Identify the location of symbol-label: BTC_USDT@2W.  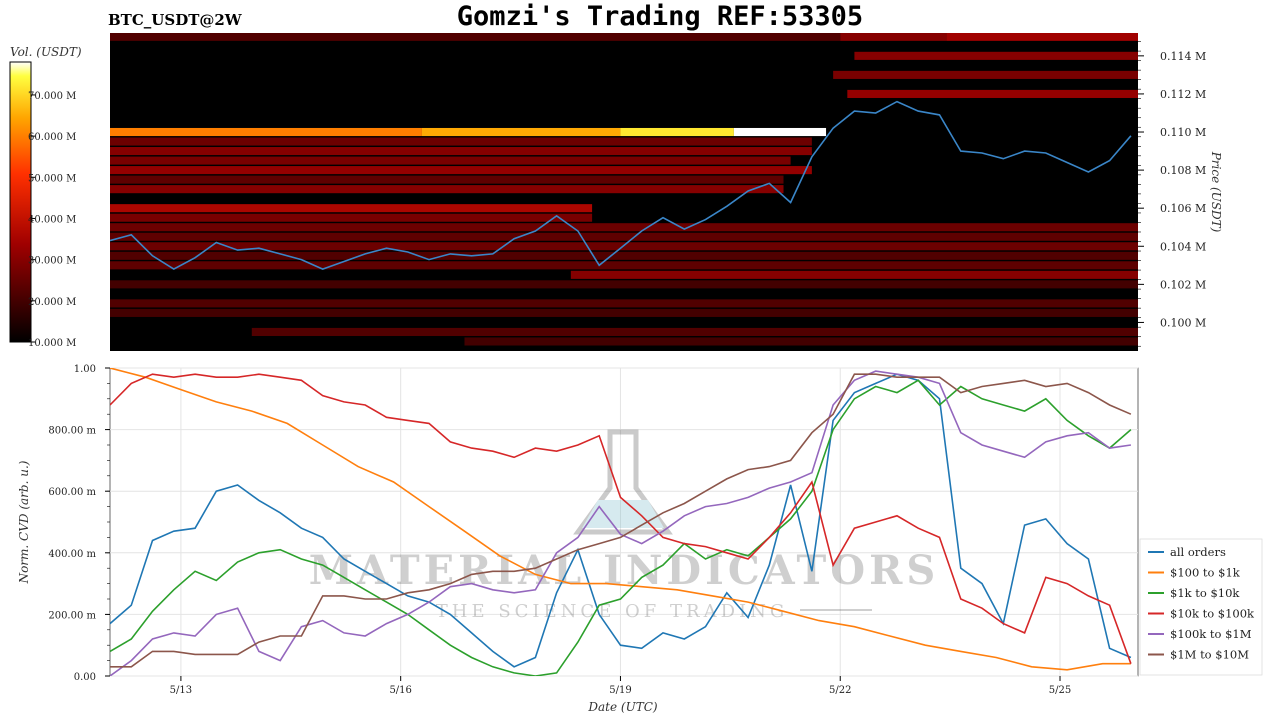
(175, 20).